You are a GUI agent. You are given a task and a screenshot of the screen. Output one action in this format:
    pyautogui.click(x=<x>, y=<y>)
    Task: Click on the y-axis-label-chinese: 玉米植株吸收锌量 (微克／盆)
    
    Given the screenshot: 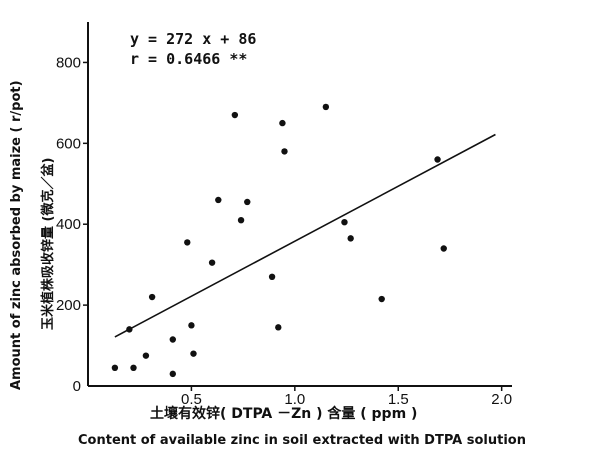 What is the action you would take?
    pyautogui.click(x=48, y=244)
    